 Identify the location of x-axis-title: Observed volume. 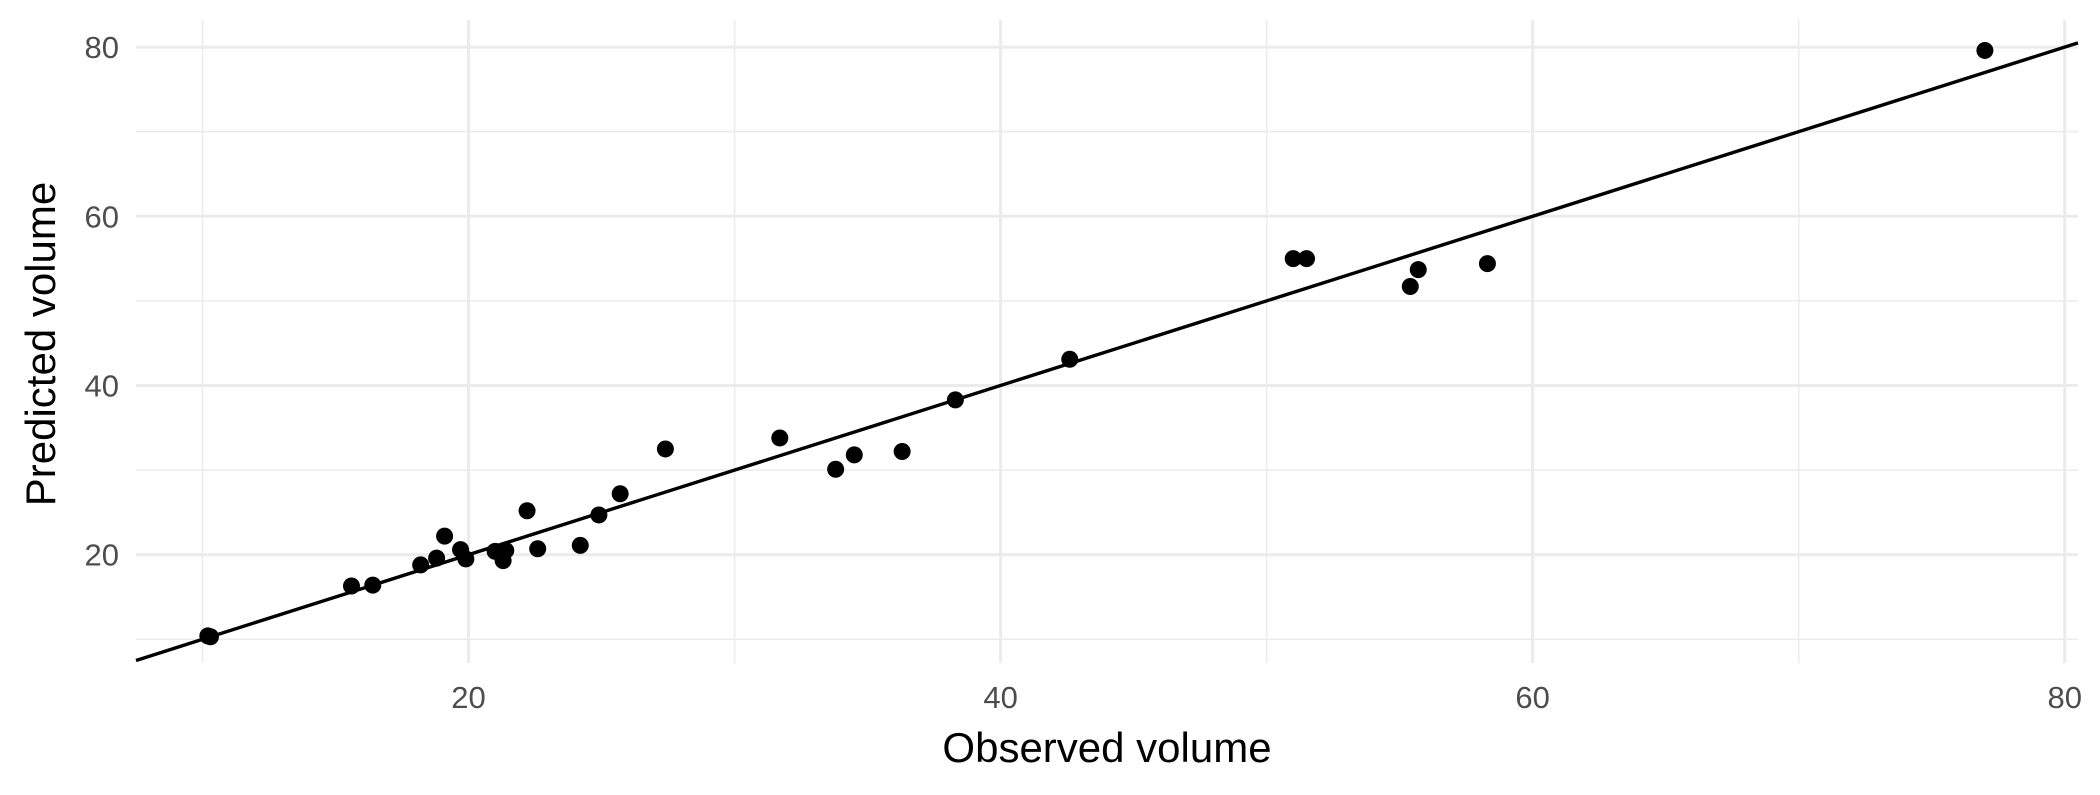
(1106, 747).